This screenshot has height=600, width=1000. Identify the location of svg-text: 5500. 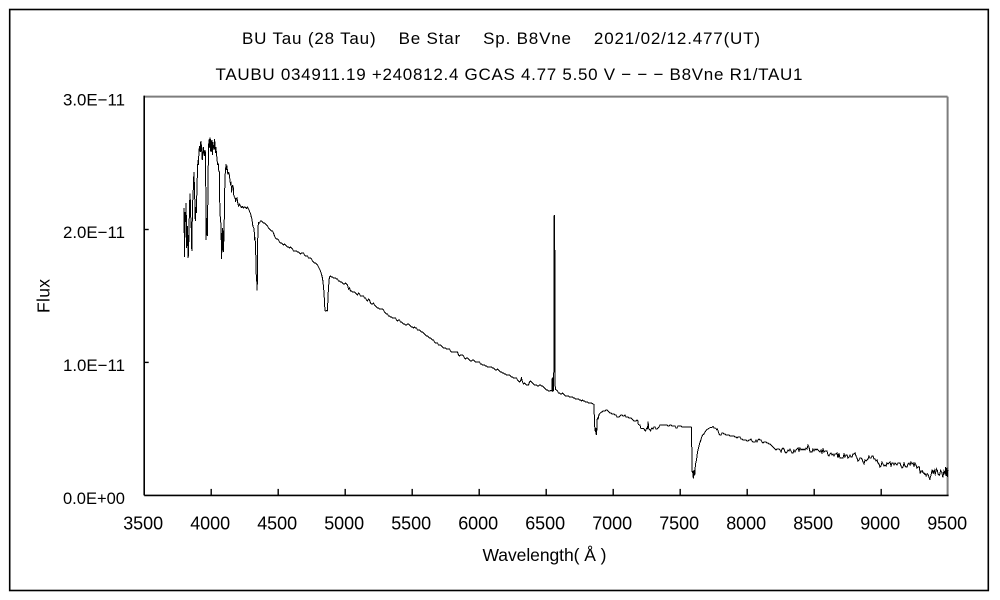
(411, 523).